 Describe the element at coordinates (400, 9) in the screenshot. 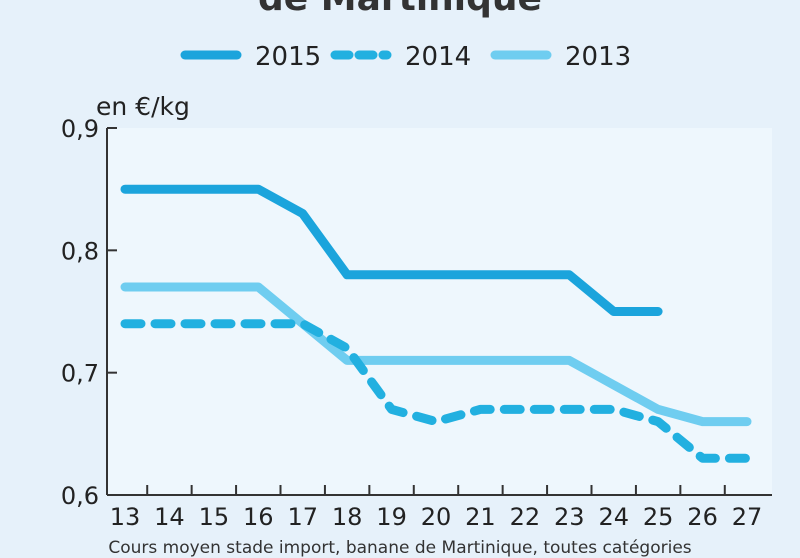

I see `chart-title: de Martinique` at that location.